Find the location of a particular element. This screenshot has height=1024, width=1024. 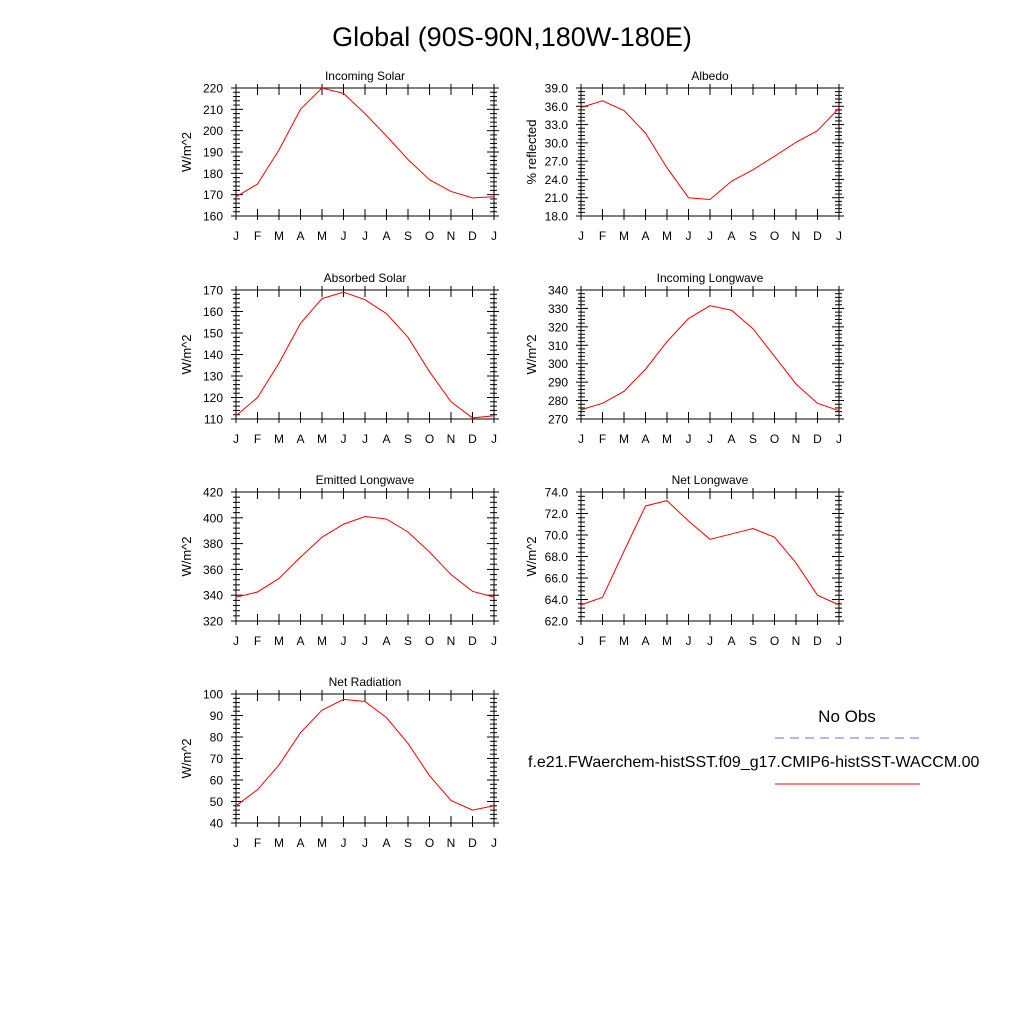

y-tick-label: 70.0 is located at coordinates (557, 536).